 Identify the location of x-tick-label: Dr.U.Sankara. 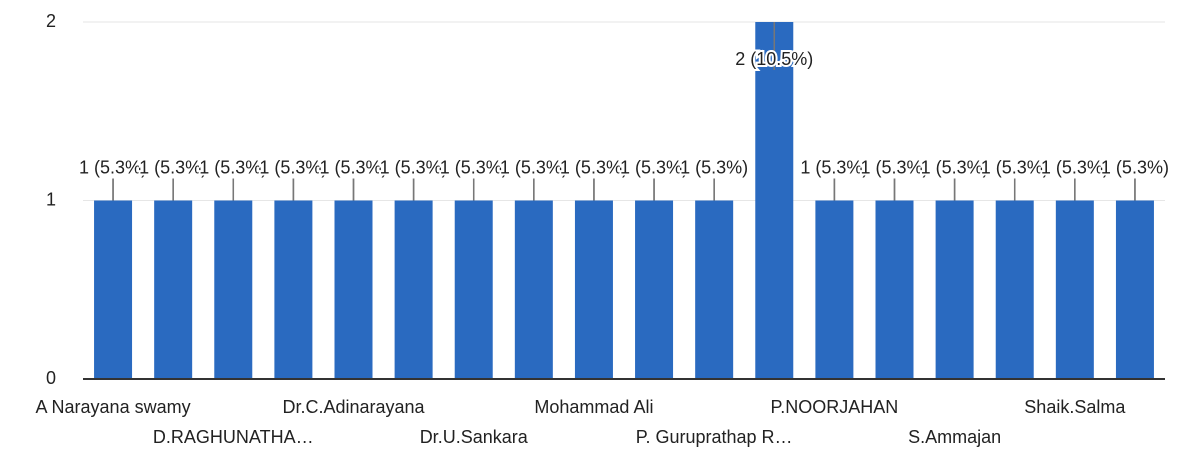
(474, 437).